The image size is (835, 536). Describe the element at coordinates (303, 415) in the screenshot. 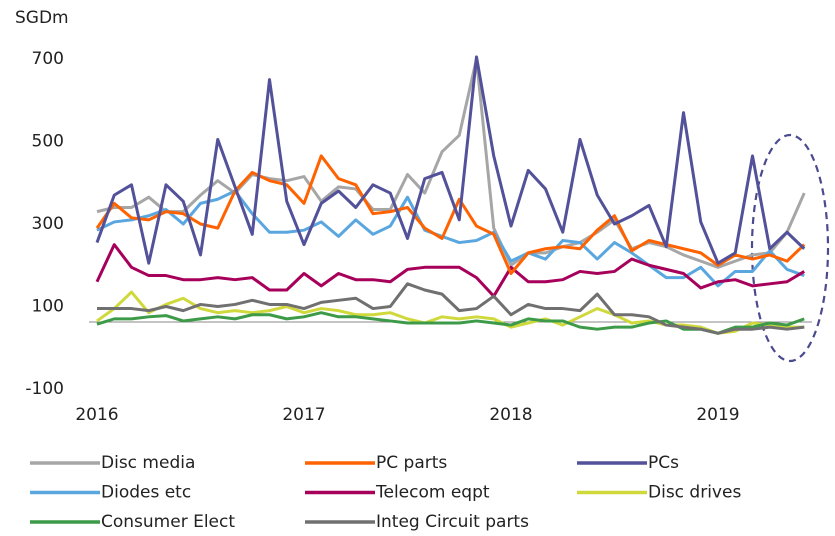

I see `x-tick-label: 2017` at that location.